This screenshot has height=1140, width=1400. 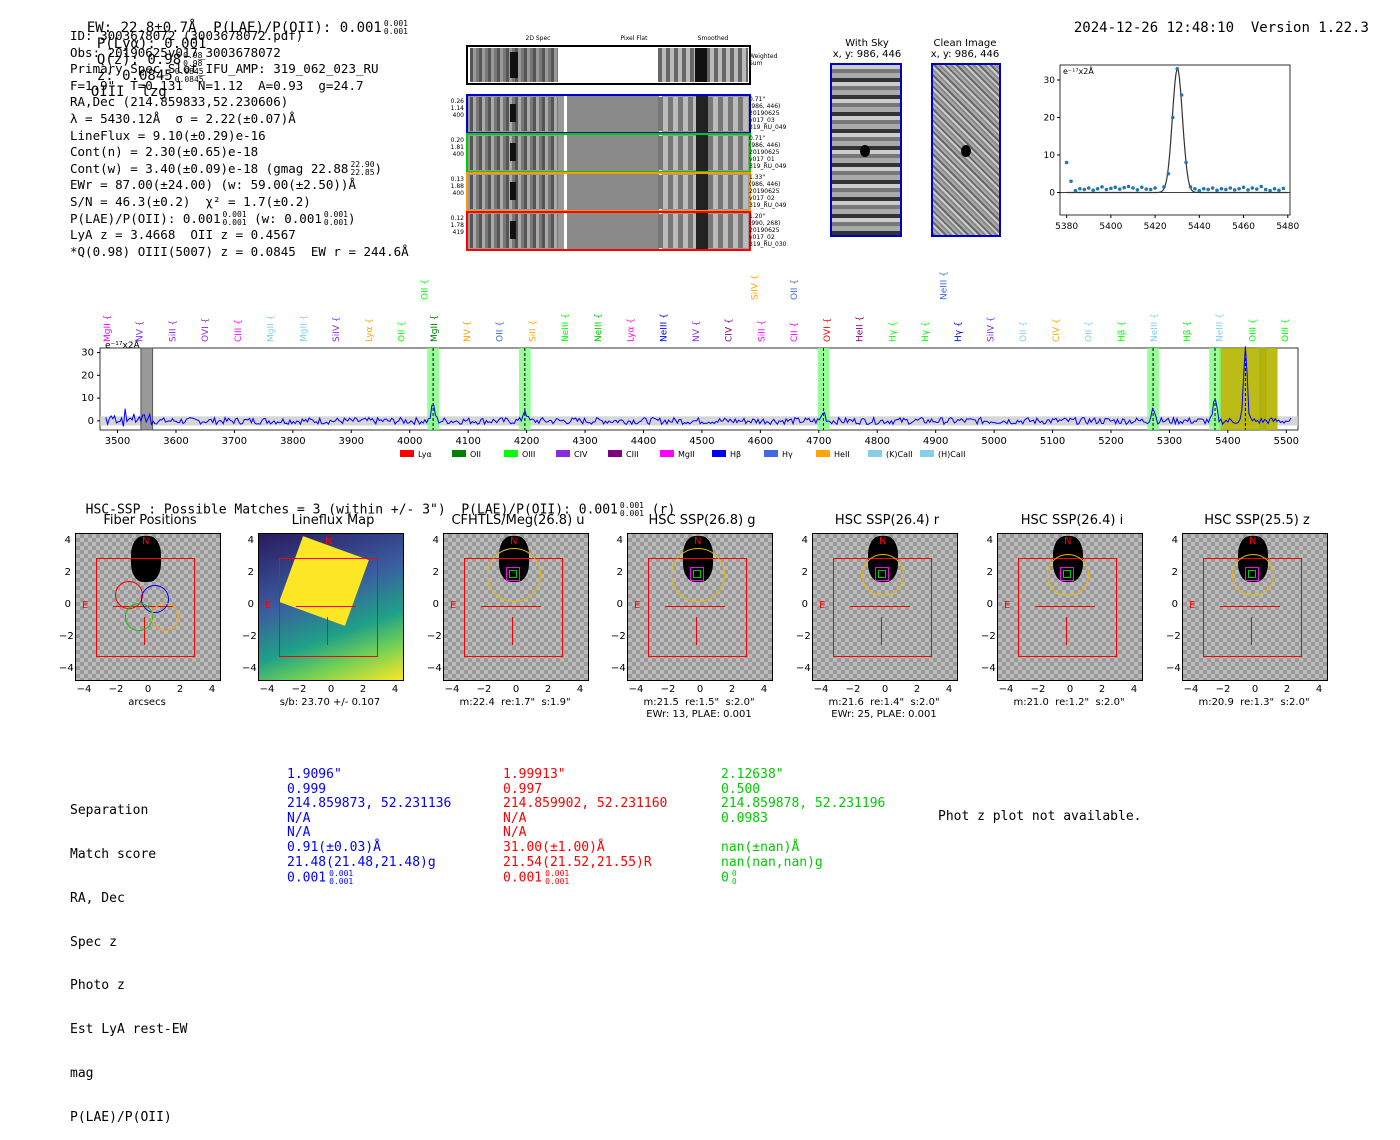 I want to click on plae-value: 0, so click(x=725, y=878).